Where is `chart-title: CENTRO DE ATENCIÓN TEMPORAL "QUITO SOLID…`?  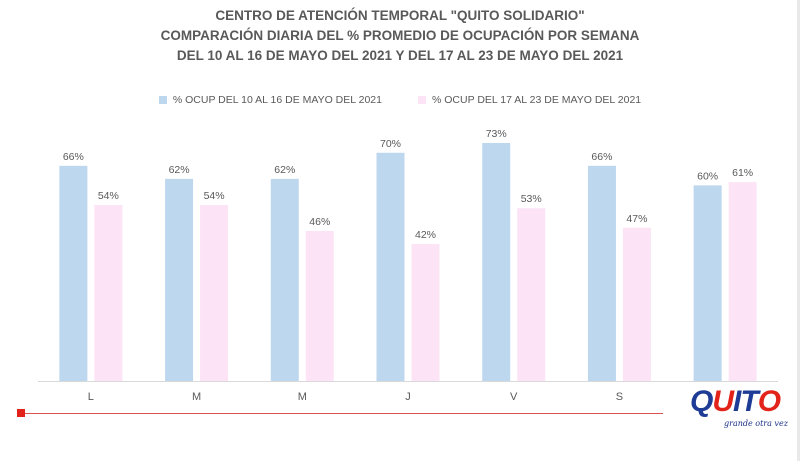
chart-title: CENTRO DE ATENCIÓN TEMPORAL "QUITO SOLID… is located at coordinates (400, 36).